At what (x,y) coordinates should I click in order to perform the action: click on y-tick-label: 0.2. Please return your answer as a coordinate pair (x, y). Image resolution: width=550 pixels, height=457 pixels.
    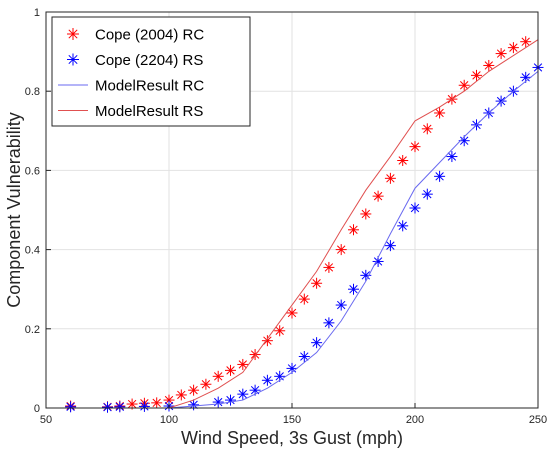
    Looking at the image, I should click on (32, 330).